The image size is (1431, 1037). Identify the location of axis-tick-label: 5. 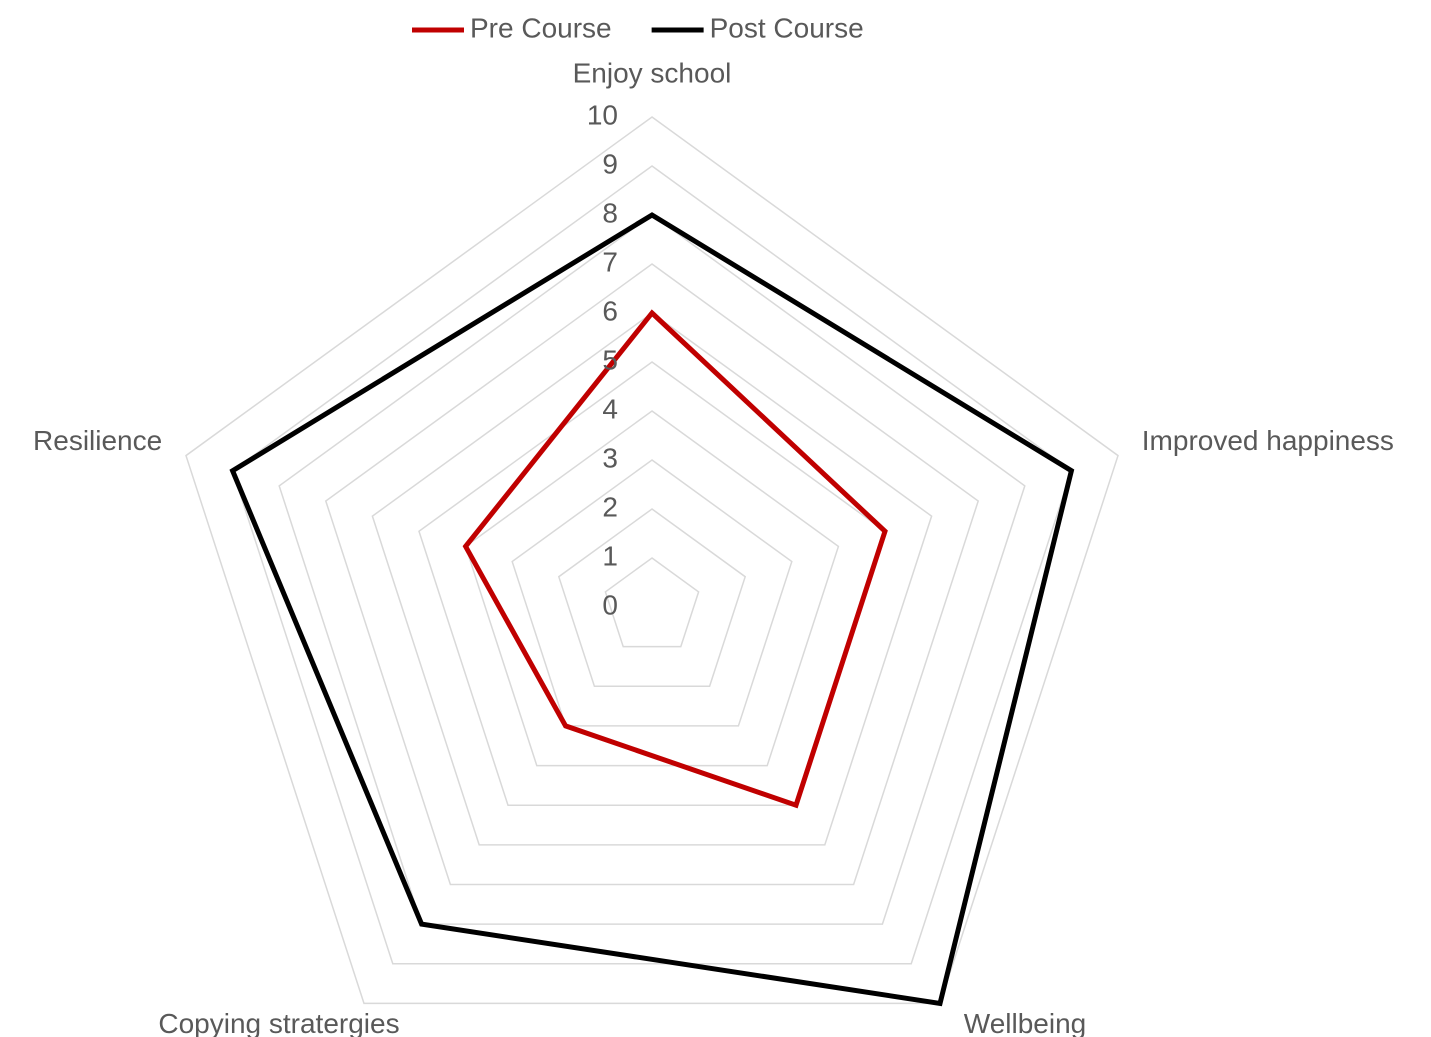
(610, 359).